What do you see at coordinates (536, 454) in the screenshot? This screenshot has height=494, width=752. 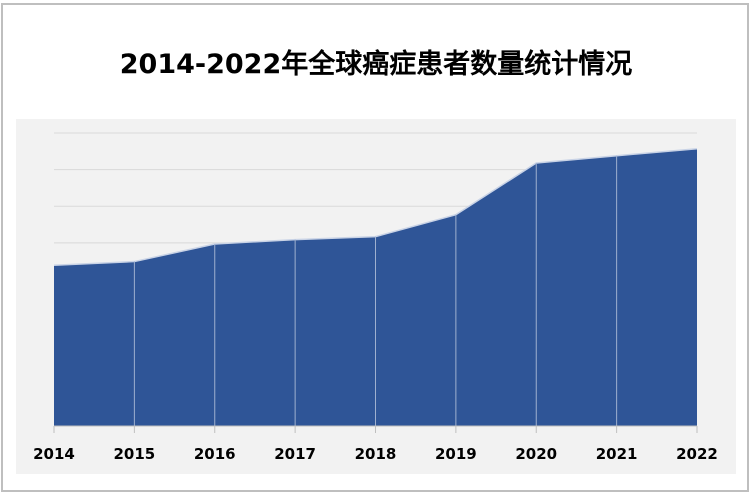 I see `x-axis-label: 2020` at bounding box center [536, 454].